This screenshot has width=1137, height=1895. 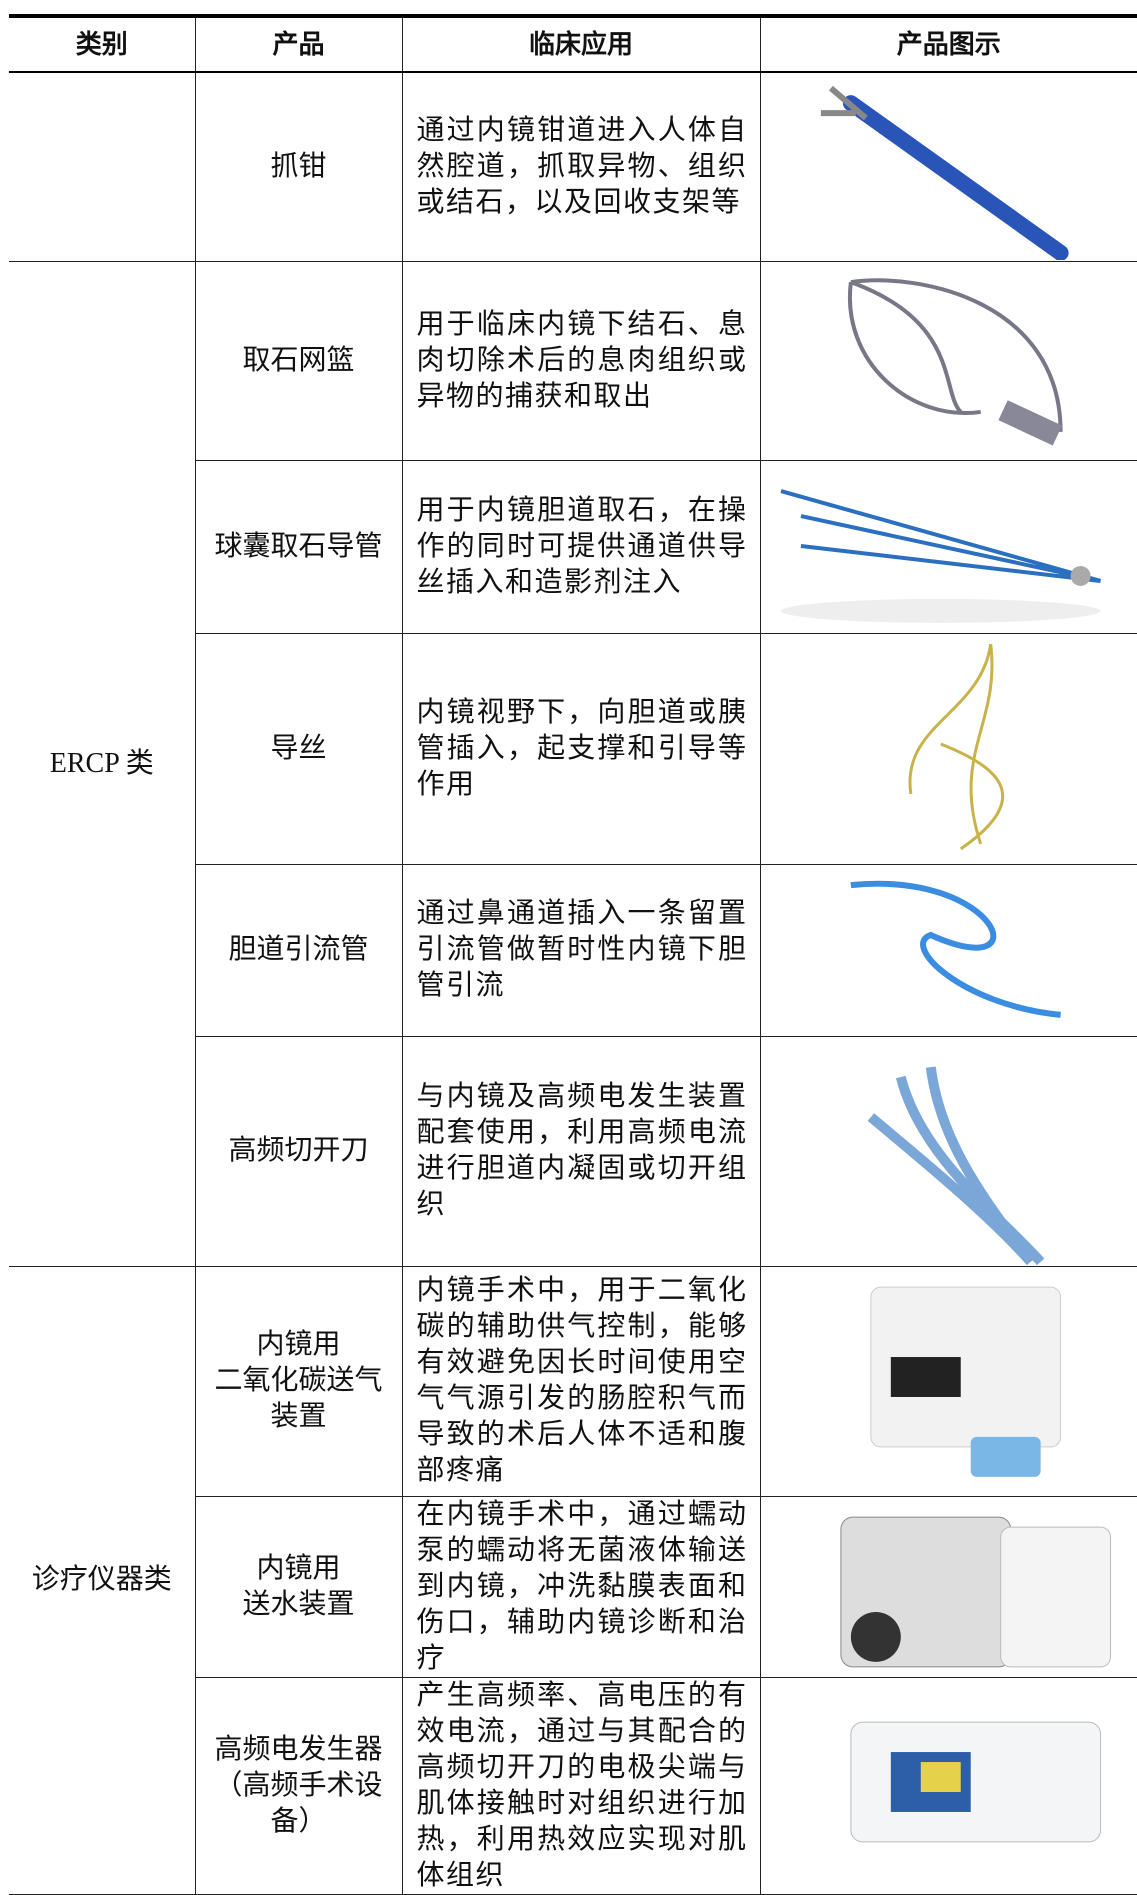 I want to click on header-cell: 产品, so click(x=298, y=44).